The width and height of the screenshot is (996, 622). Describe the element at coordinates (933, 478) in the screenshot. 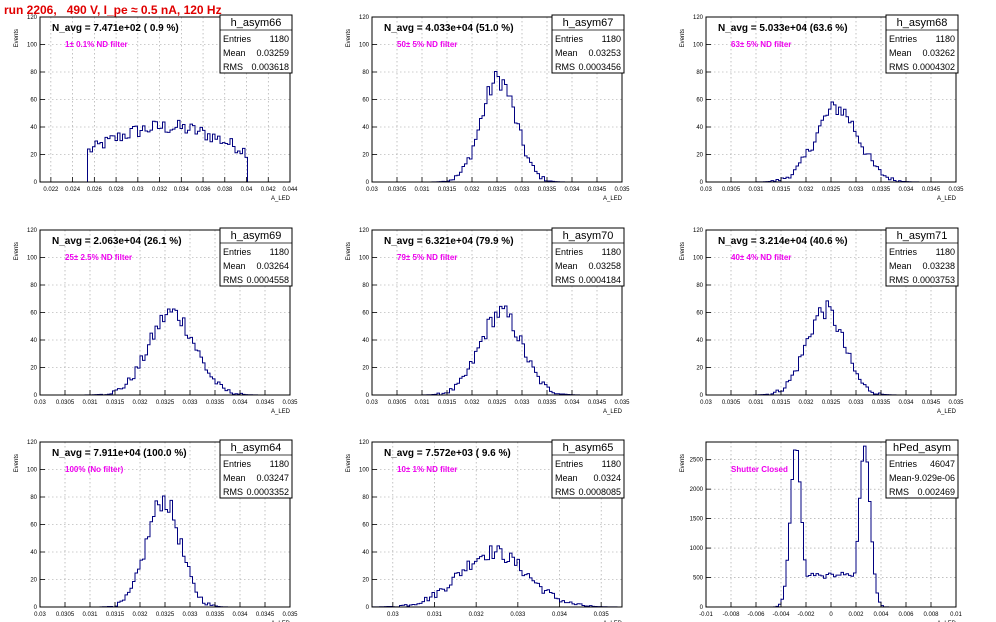

I see `stats-mean-value: -9.029e-06` at that location.